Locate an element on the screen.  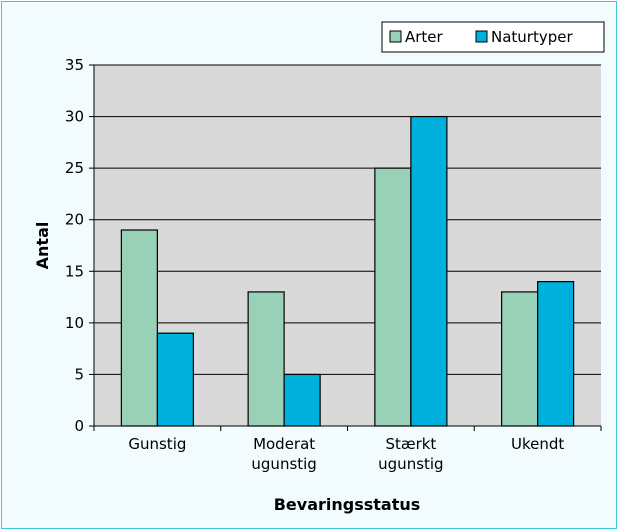
y-tick-label: 5 is located at coordinates (79, 374).